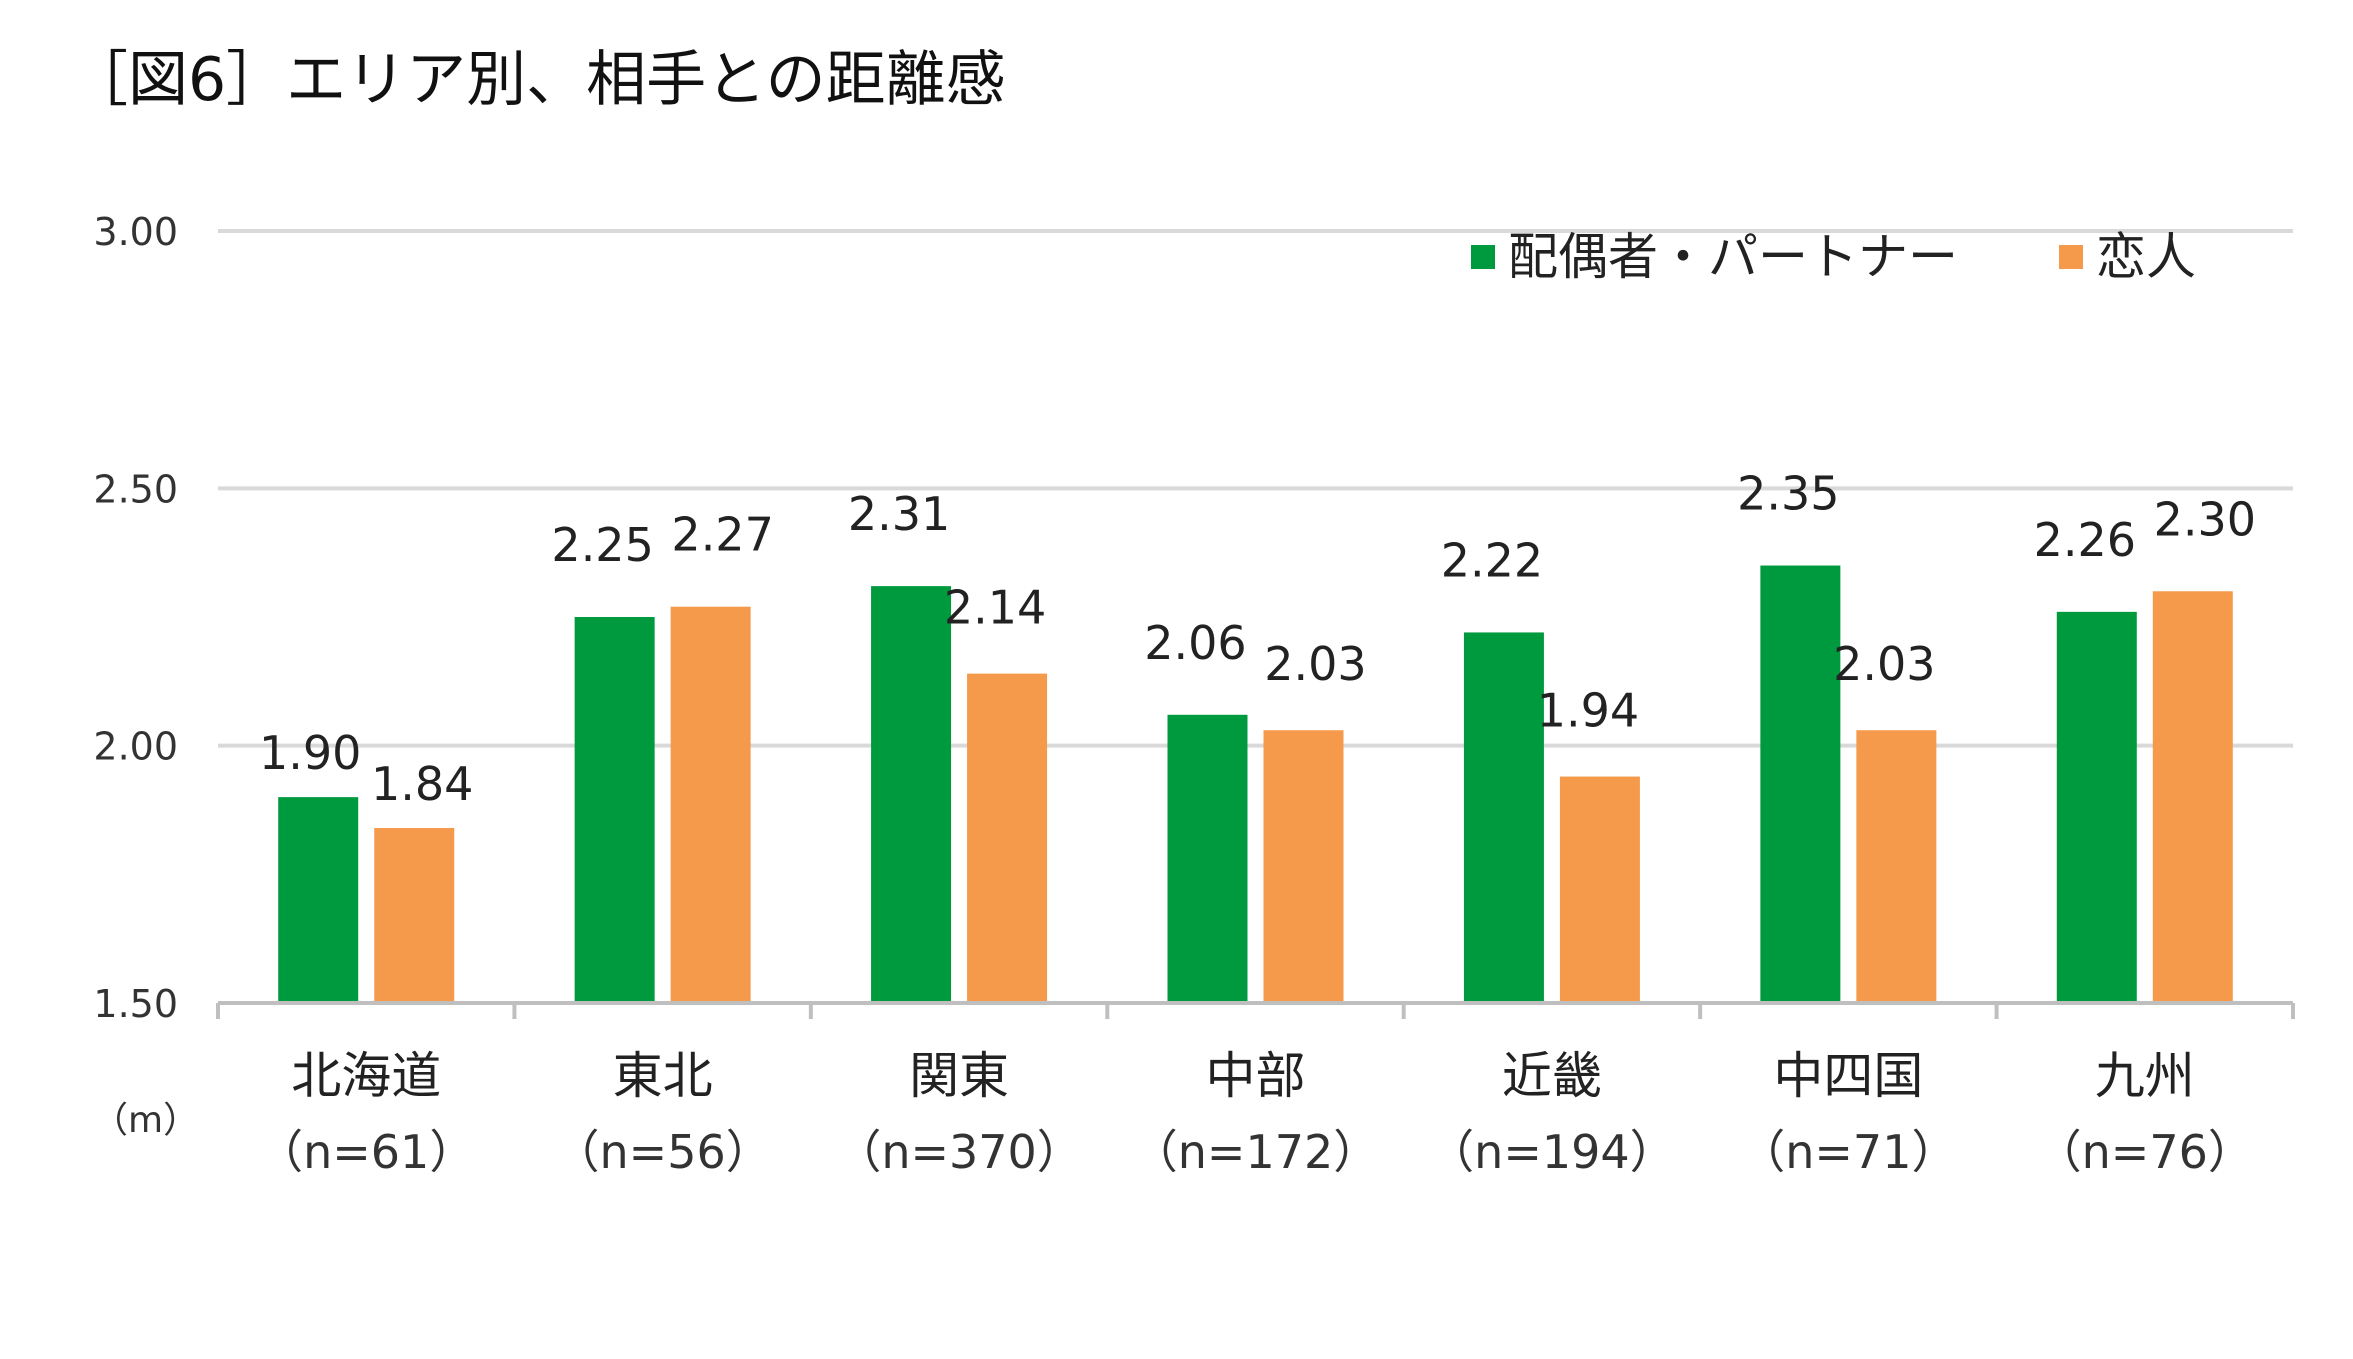 The height and width of the screenshot is (1359, 2353). Describe the element at coordinates (537, 80) in the screenshot. I see `chart-title: ［図6］エリア別、相手との距離感` at that location.